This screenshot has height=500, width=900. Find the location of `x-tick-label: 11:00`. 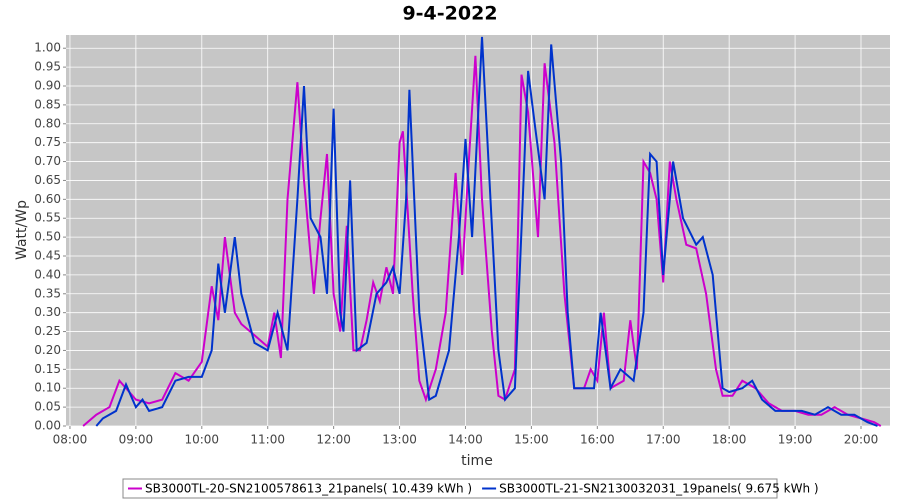

x-tick-label: 11:00 is located at coordinates (267, 440).